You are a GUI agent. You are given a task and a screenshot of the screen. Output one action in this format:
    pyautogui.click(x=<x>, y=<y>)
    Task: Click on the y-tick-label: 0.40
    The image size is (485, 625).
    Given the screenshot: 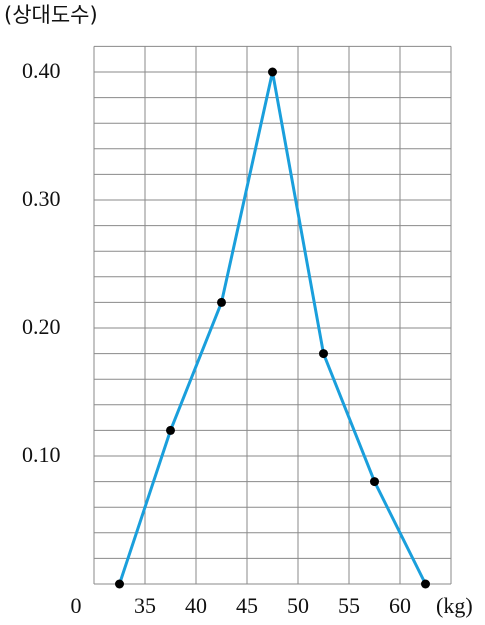 What is the action you would take?
    pyautogui.click(x=41, y=70)
    